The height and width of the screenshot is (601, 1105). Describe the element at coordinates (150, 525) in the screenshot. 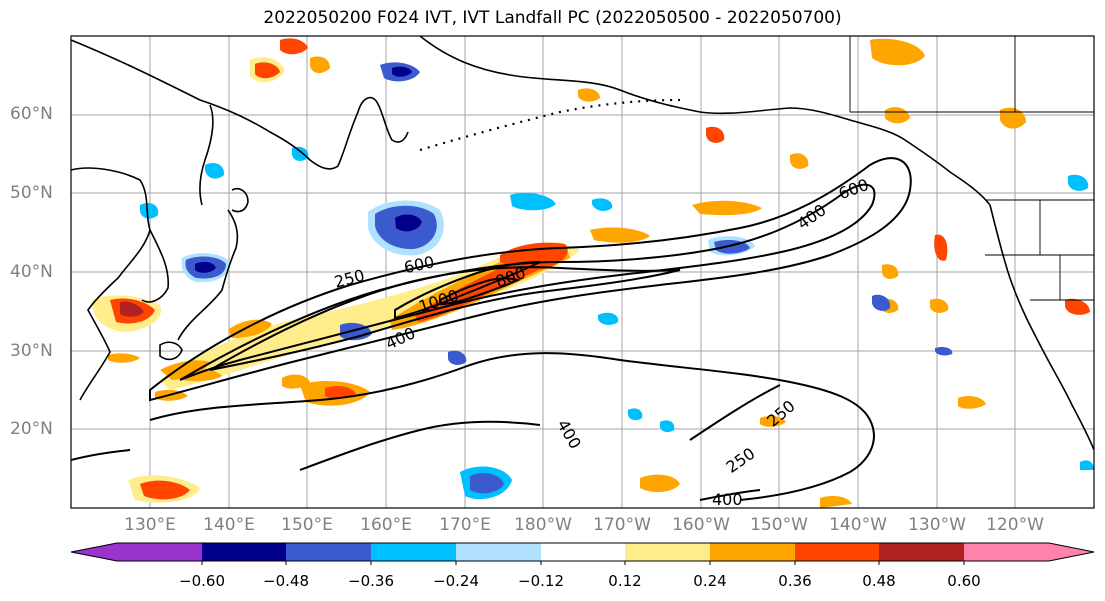

I see `lon-label: 130°E` at that location.